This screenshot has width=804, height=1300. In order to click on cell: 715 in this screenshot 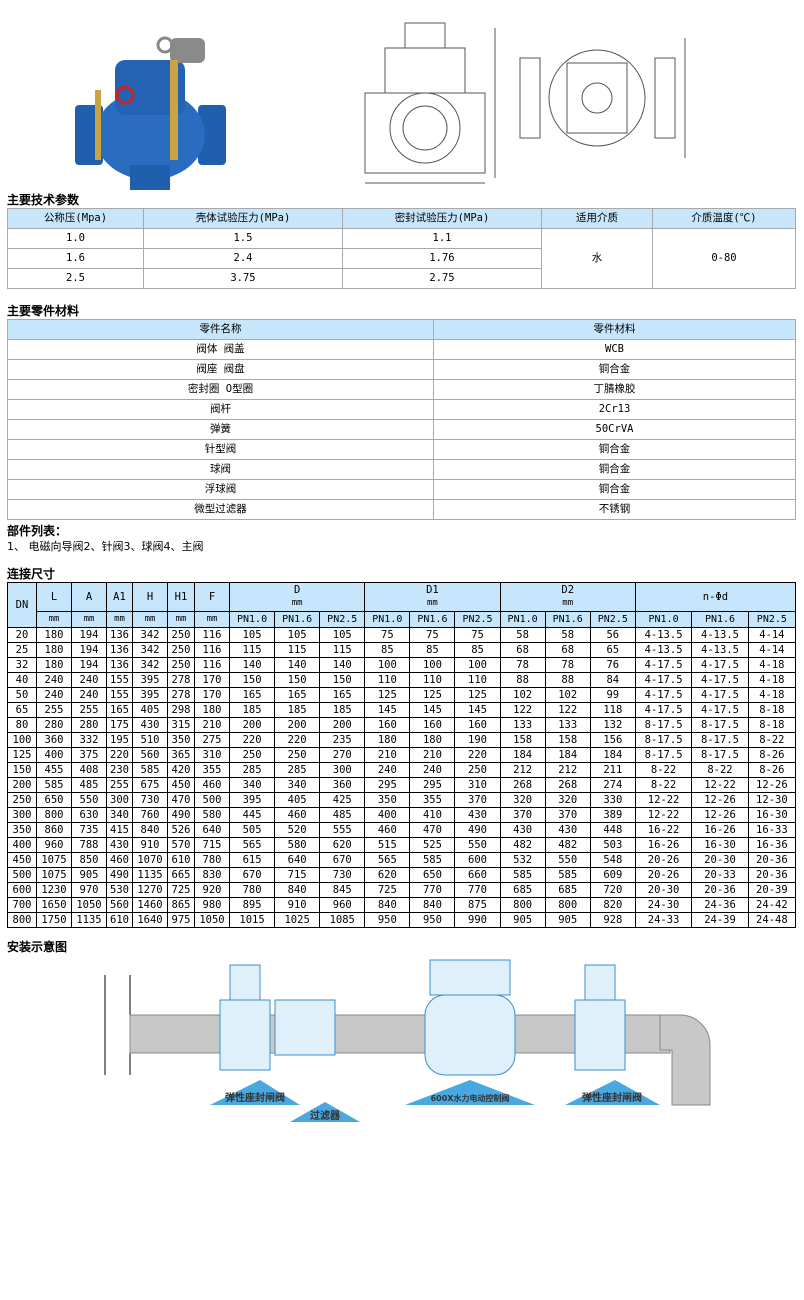, I will do `click(297, 875)`.